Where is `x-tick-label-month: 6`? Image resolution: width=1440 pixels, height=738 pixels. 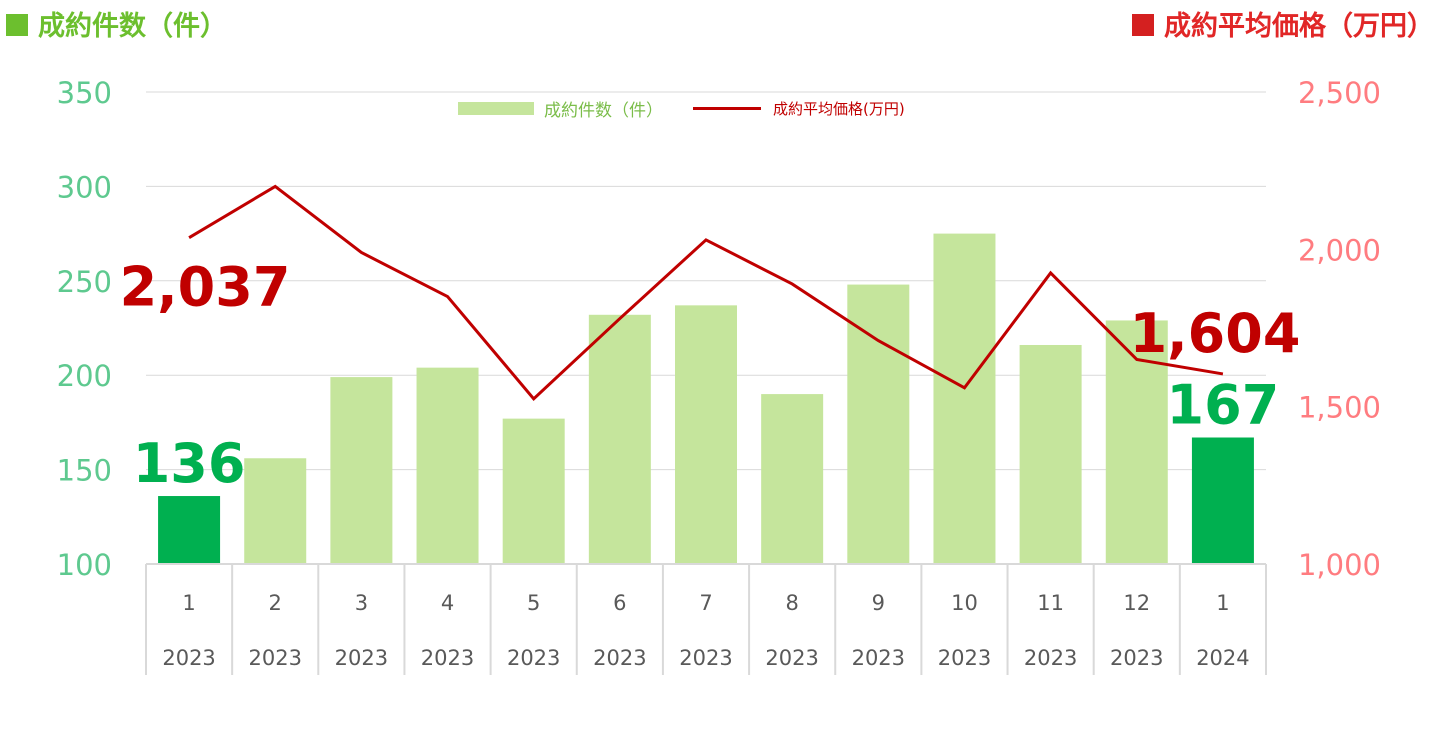
x-tick-label-month: 6 is located at coordinates (619, 603).